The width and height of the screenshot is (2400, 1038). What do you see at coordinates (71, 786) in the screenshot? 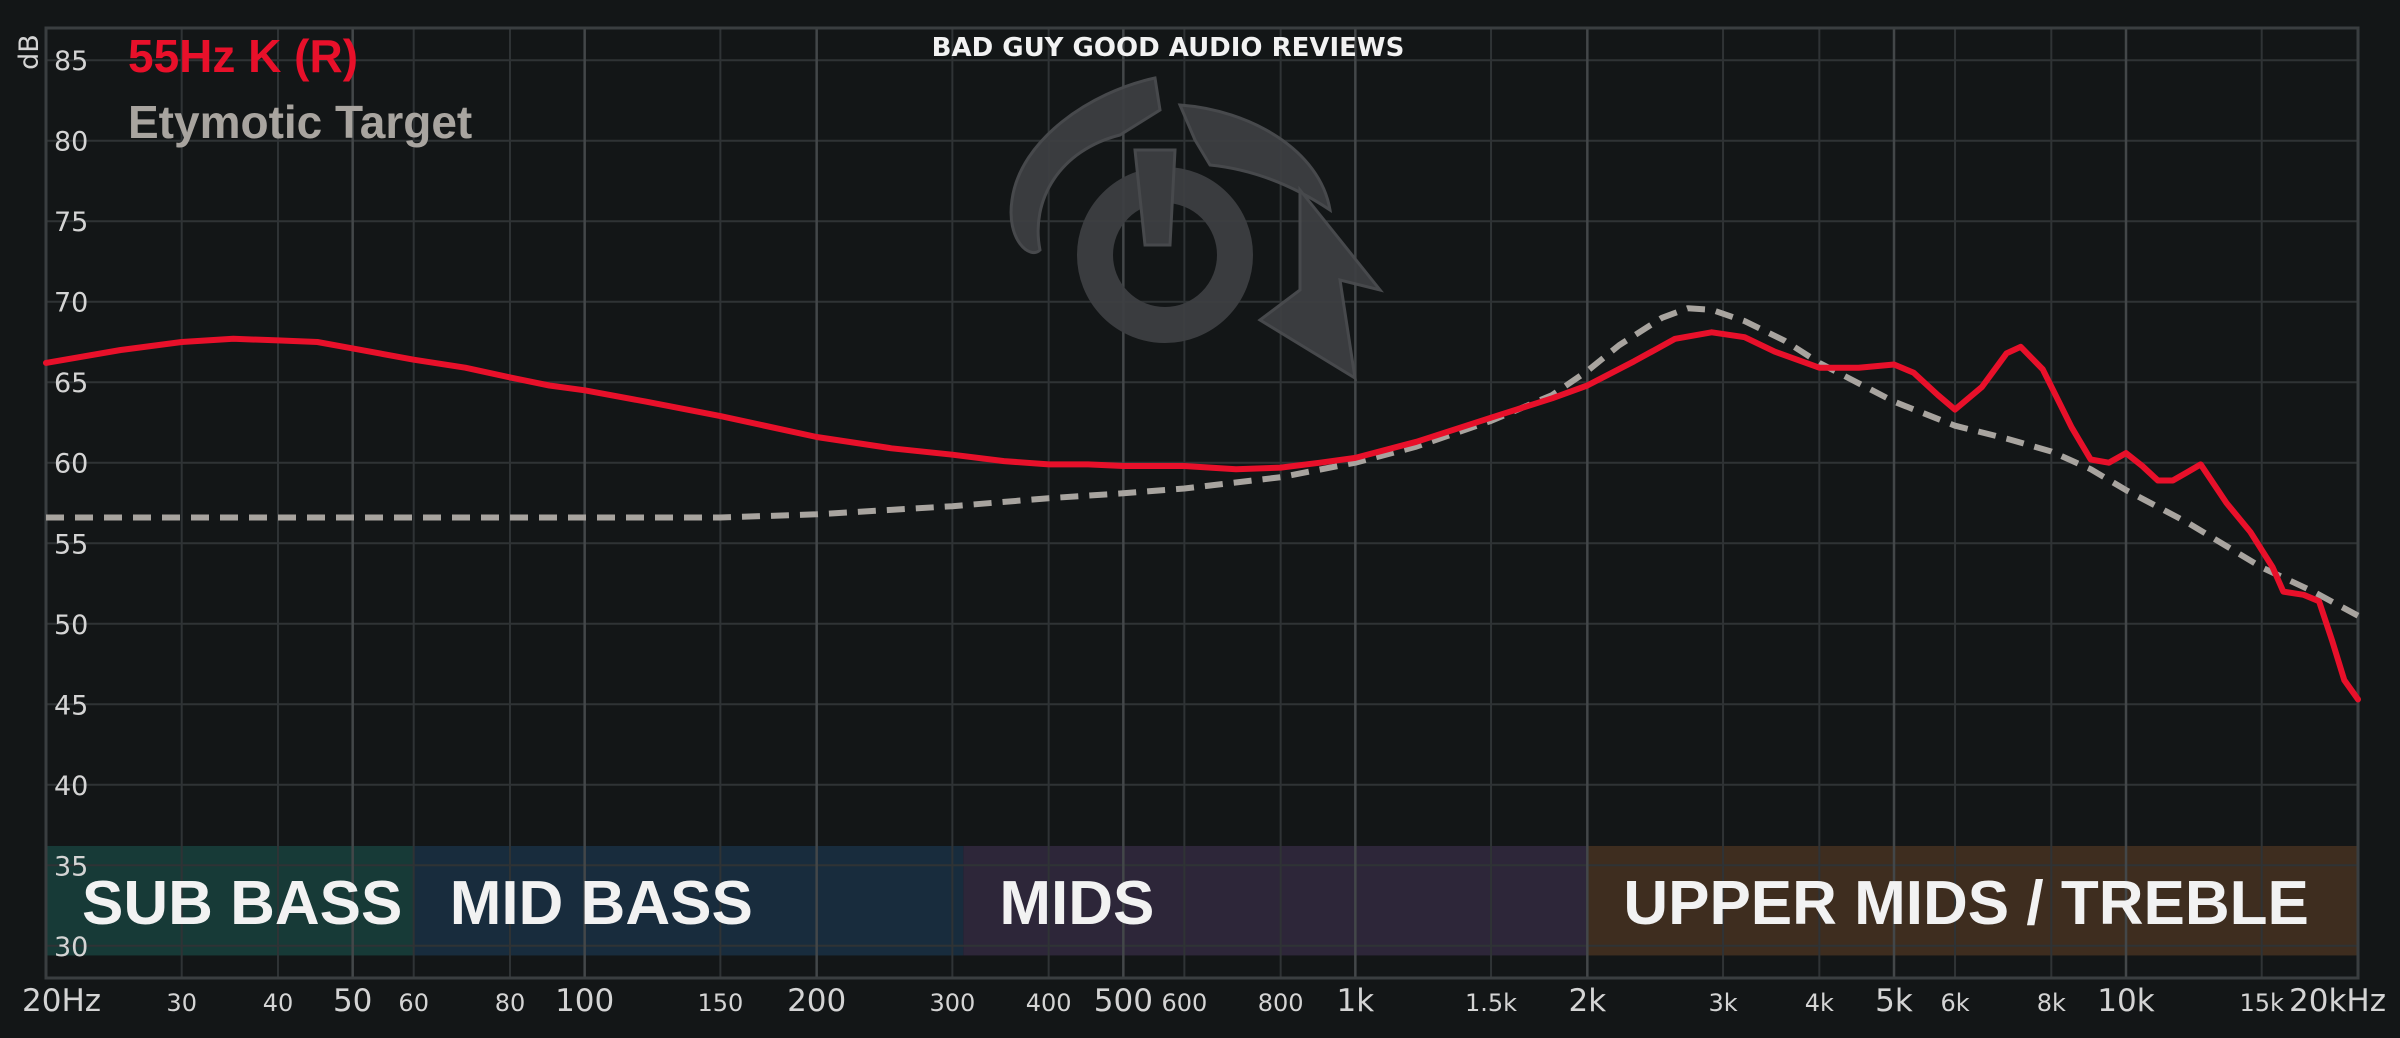
I see `y-tick-label-40: 40` at bounding box center [71, 786].